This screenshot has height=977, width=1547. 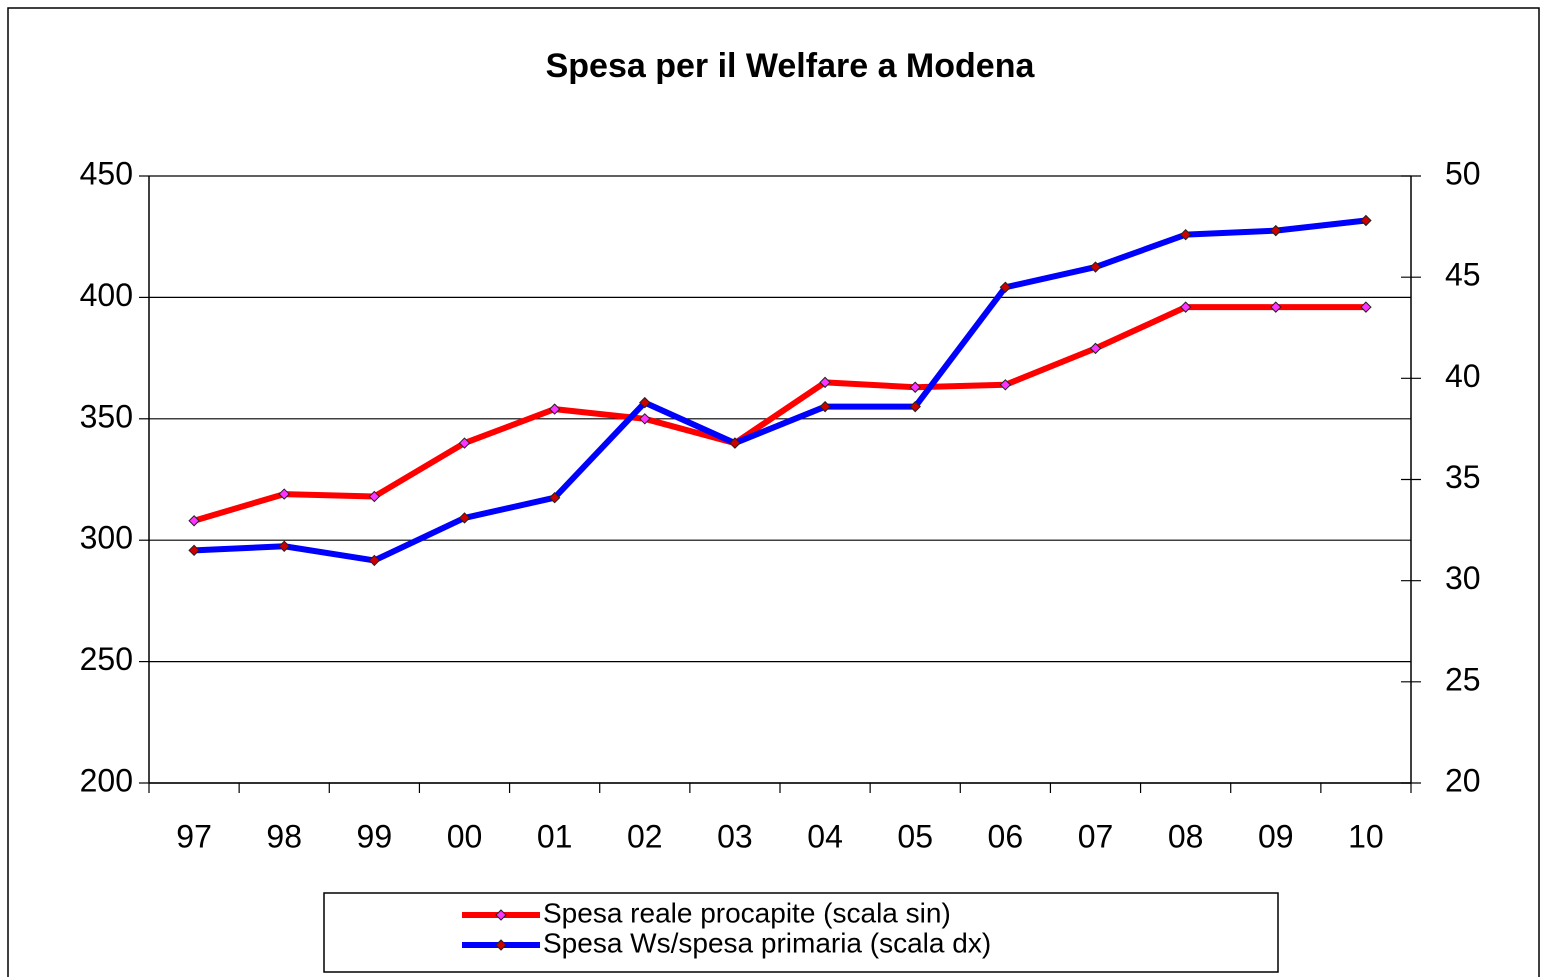 I want to click on legend-label: Spesa Ws/spesa primaria (scala dx), so click(x=767, y=942).